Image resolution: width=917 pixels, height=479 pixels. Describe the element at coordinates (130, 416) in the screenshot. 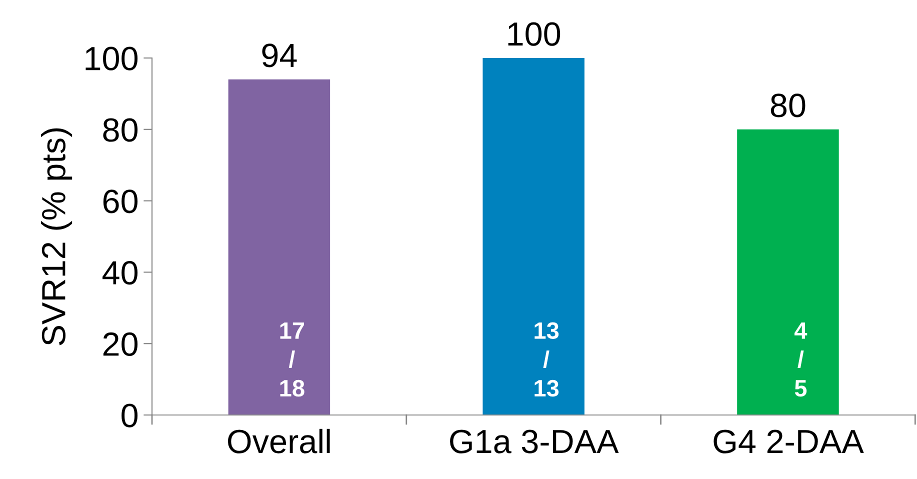

I see `y-tick-label: 0` at that location.